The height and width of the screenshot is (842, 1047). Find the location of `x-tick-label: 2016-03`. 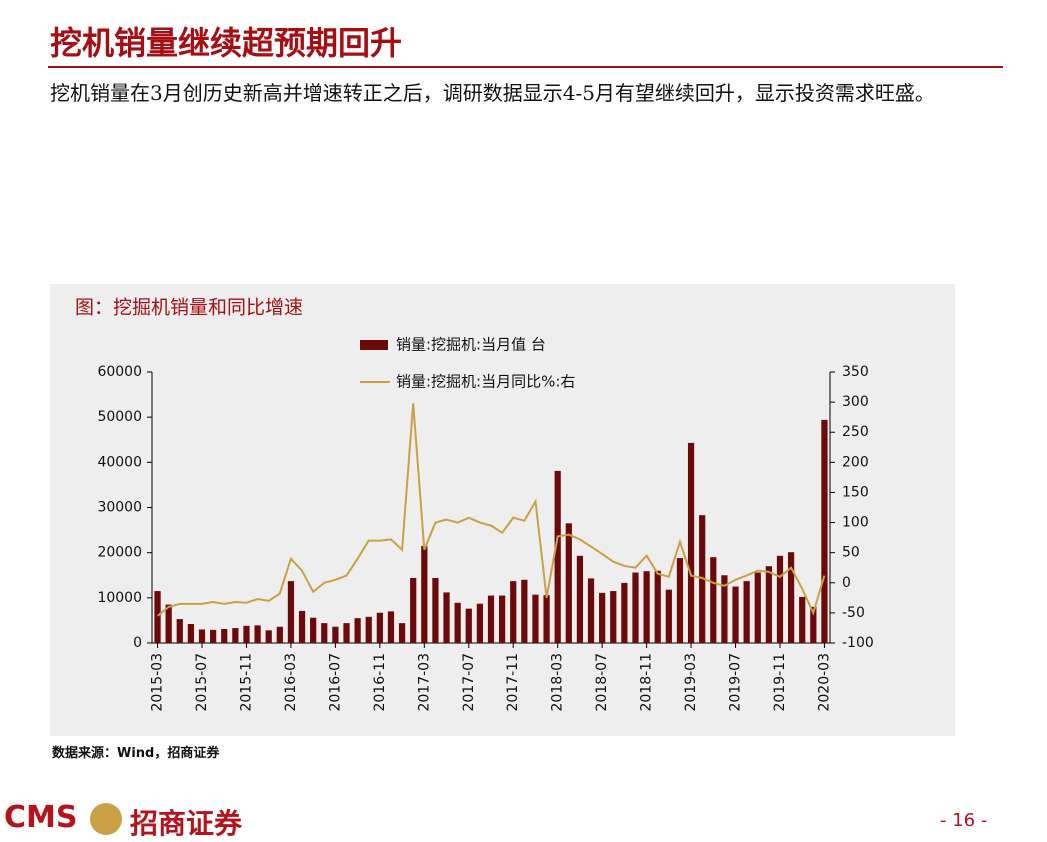

x-tick-label: 2016-03 is located at coordinates (291, 682).